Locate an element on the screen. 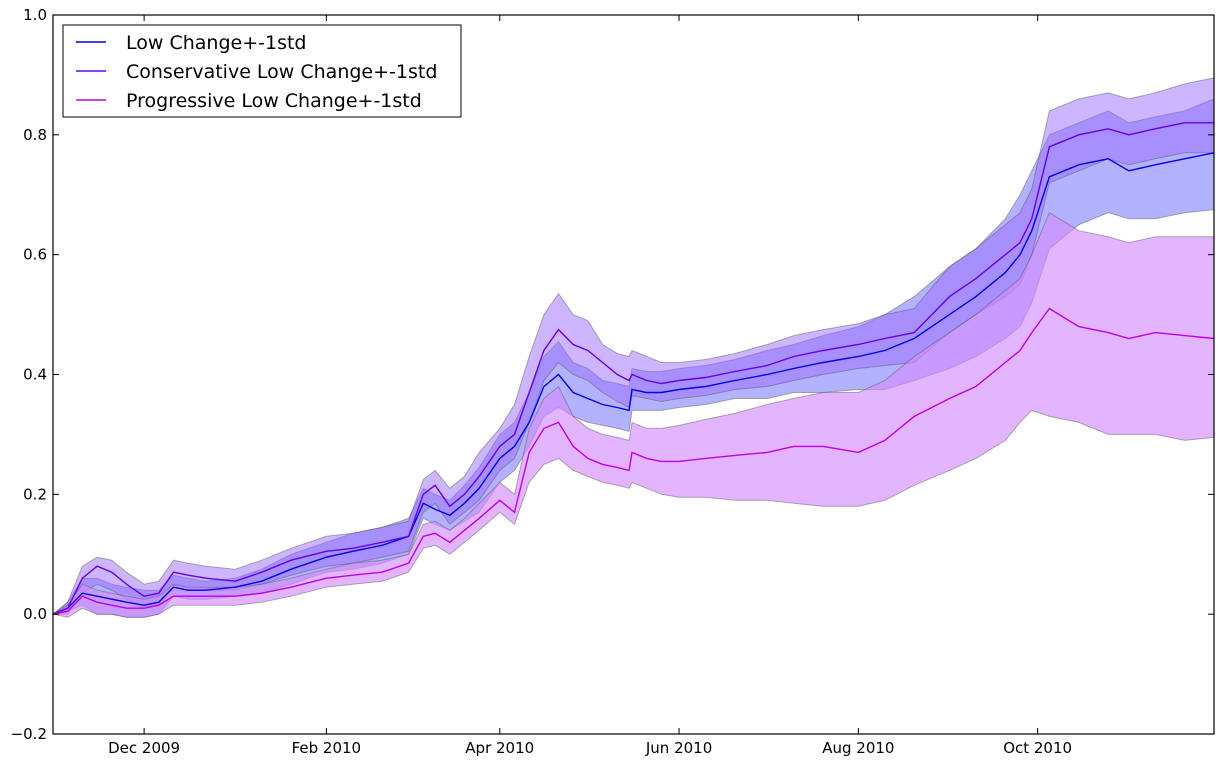 Image resolution: width=1225 pixels, height=766 pixels. y-tick-label: 0.4 is located at coordinates (35, 375).